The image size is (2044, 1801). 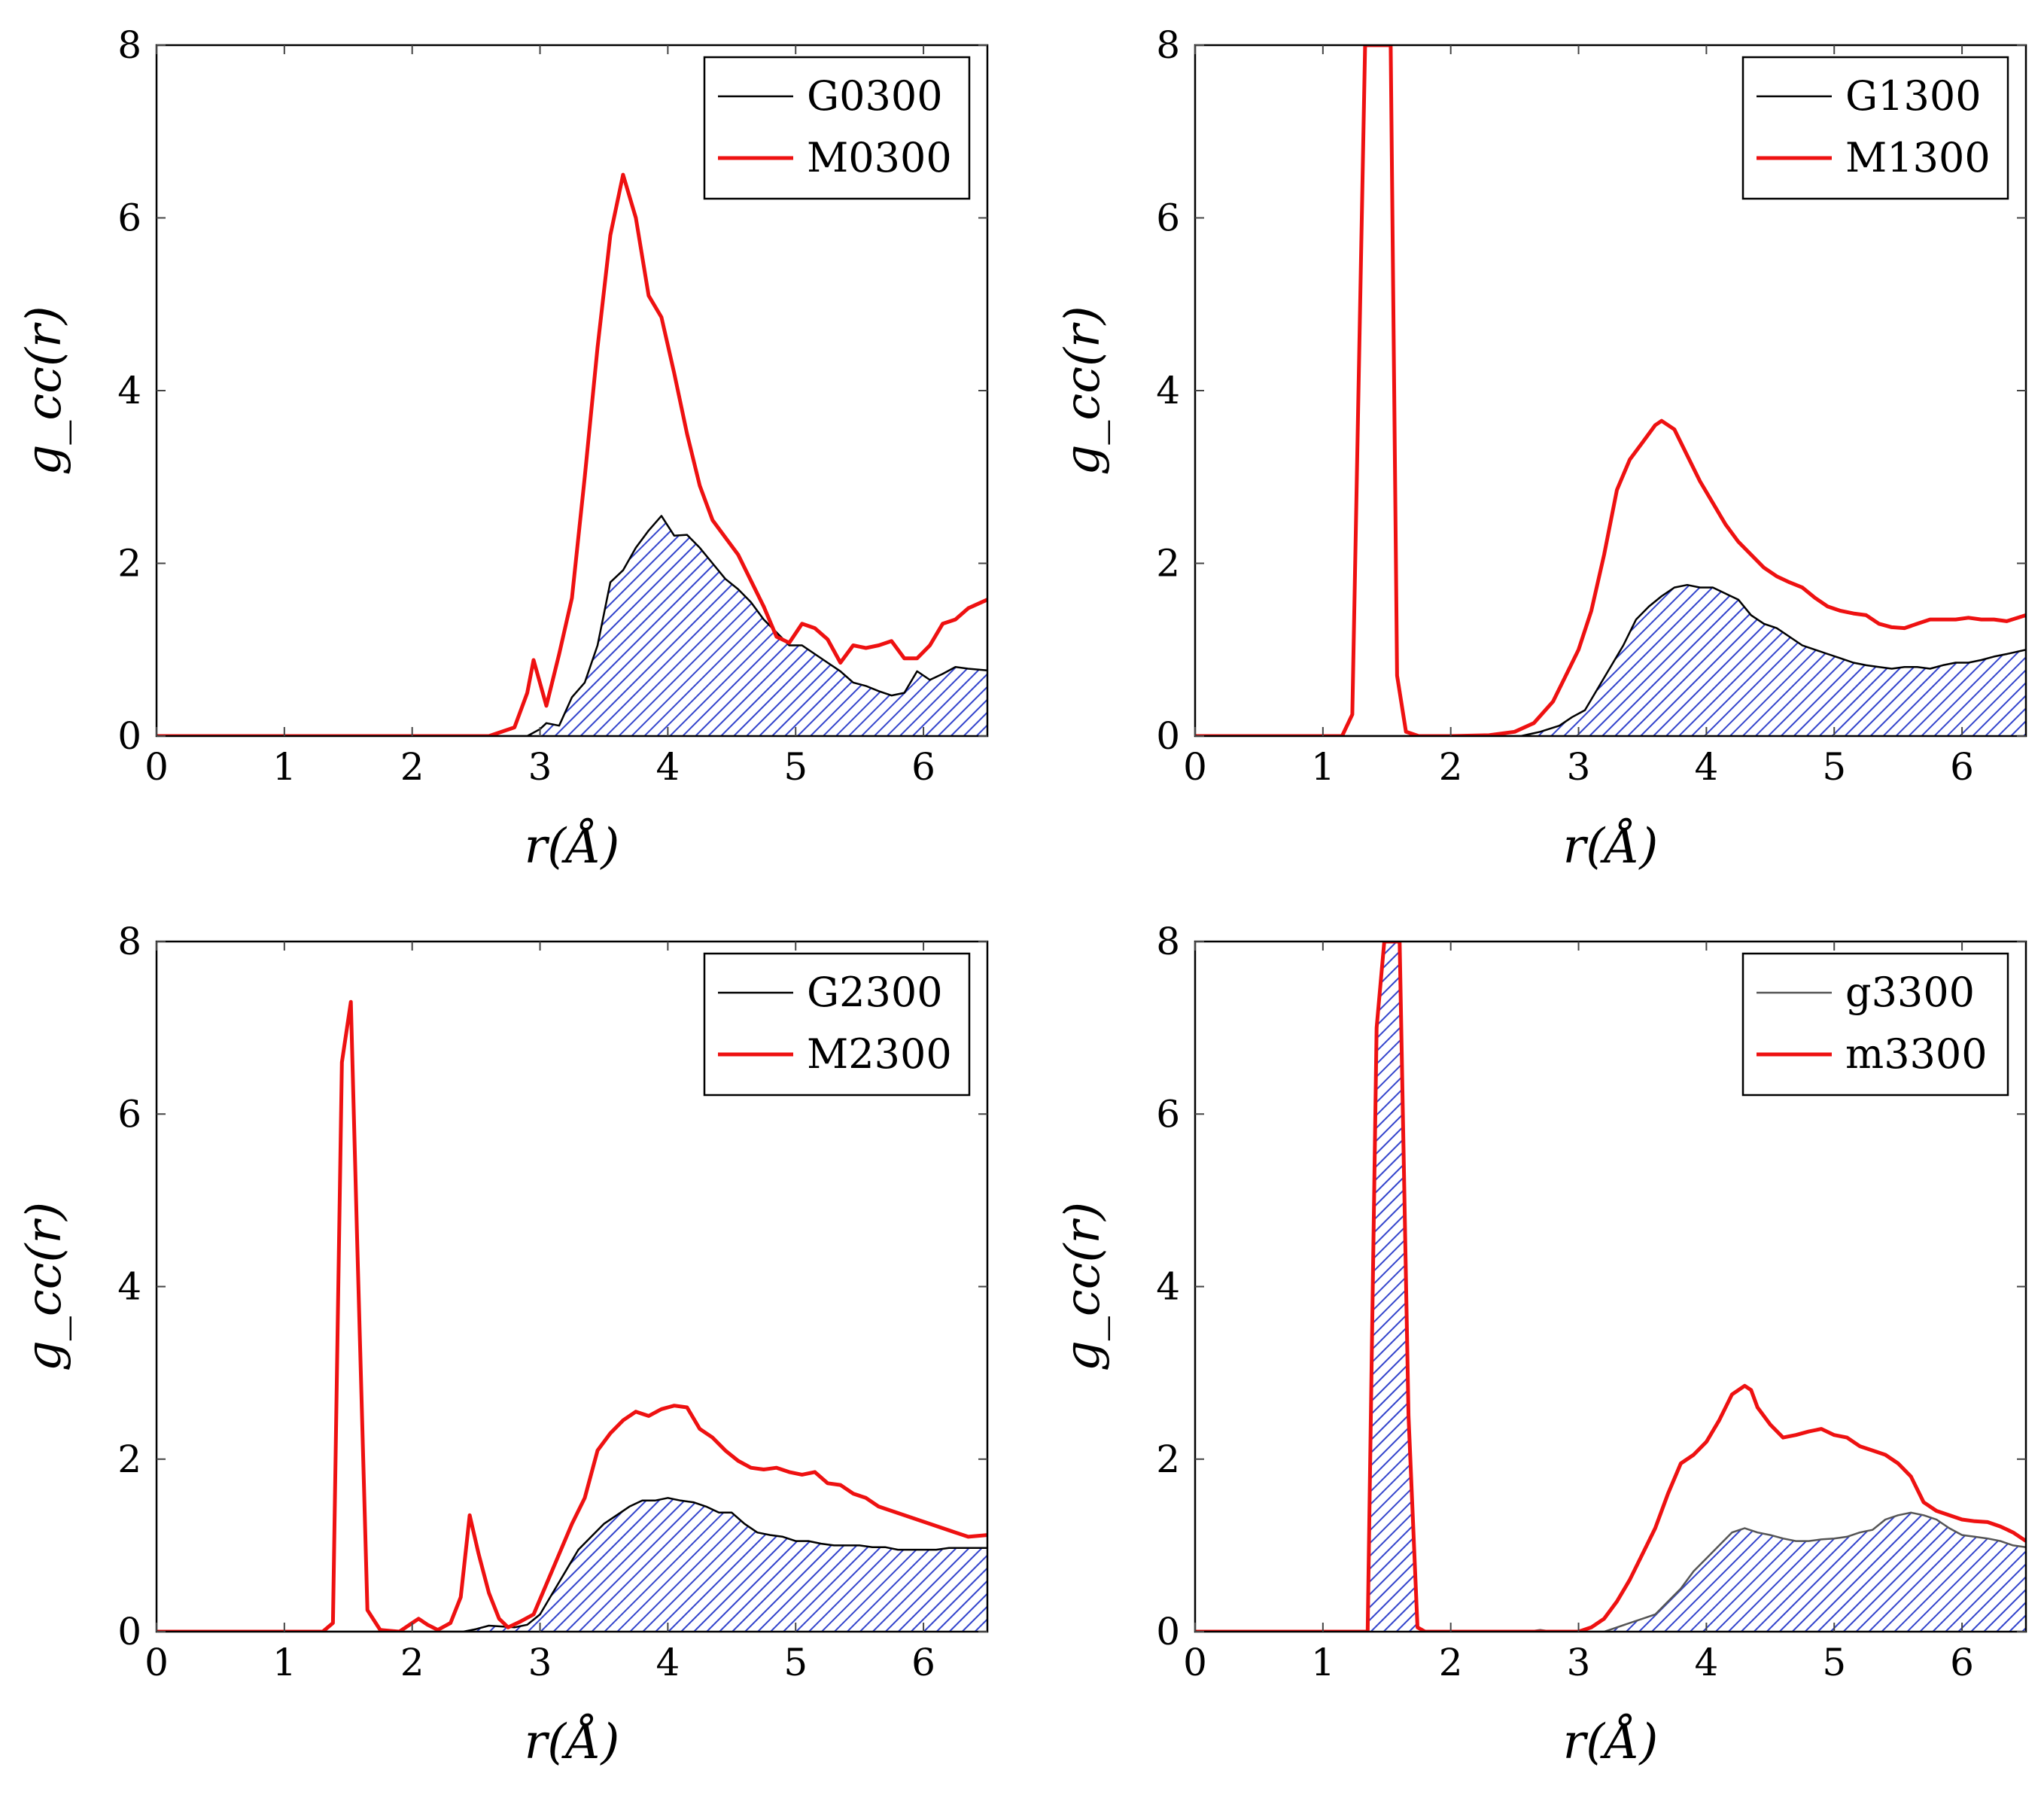 I want to click on series-area-G2300, so click(x=572, y=1565).